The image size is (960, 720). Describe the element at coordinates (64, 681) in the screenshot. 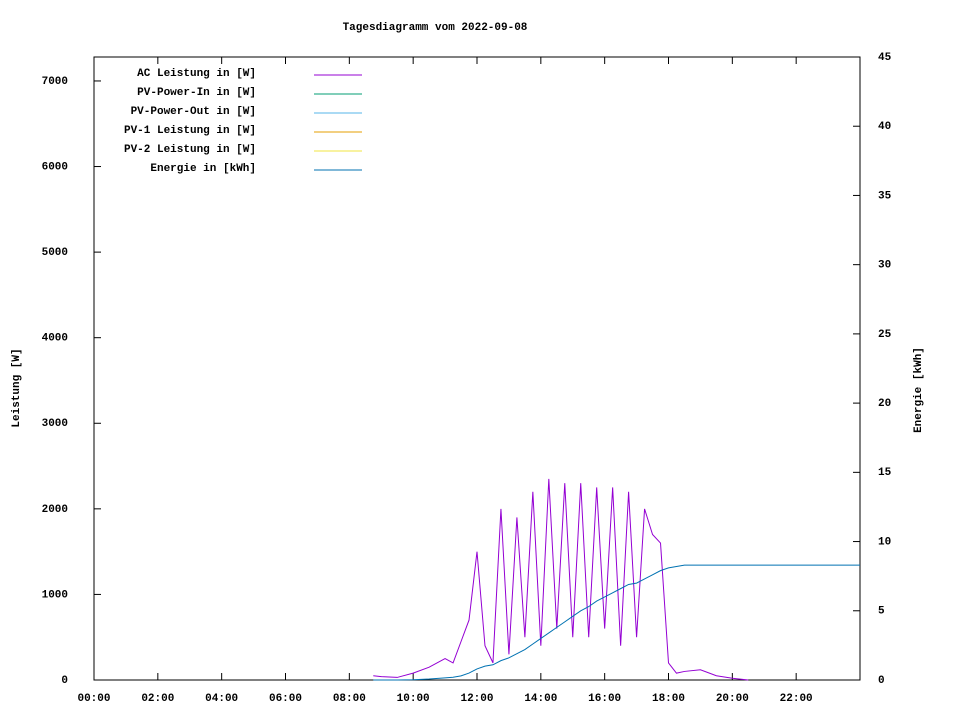

I see `y-tick-label: 0` at that location.